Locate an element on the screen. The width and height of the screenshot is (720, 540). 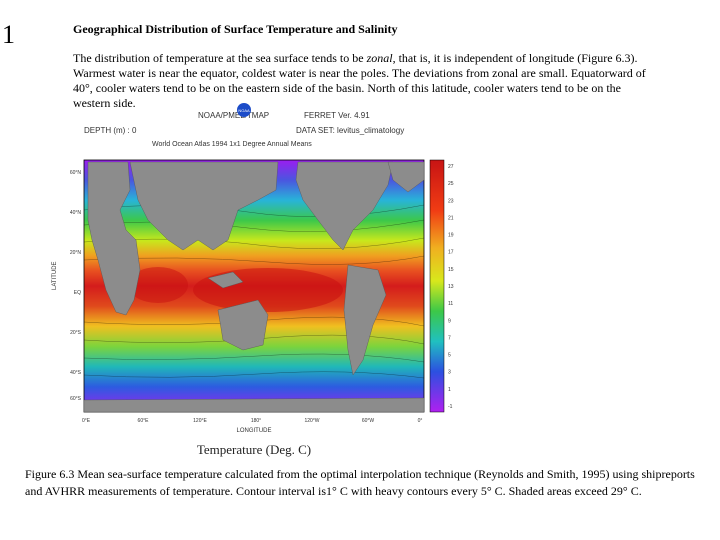
south-america-land is located at coordinates (365, 320).